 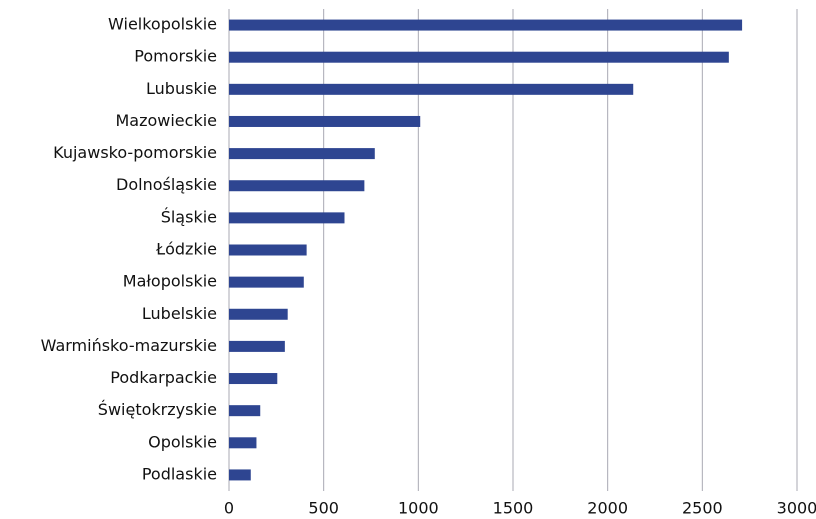 What do you see at coordinates (186, 249) in the screenshot?
I see `y-tick-label: Łódzkie` at bounding box center [186, 249].